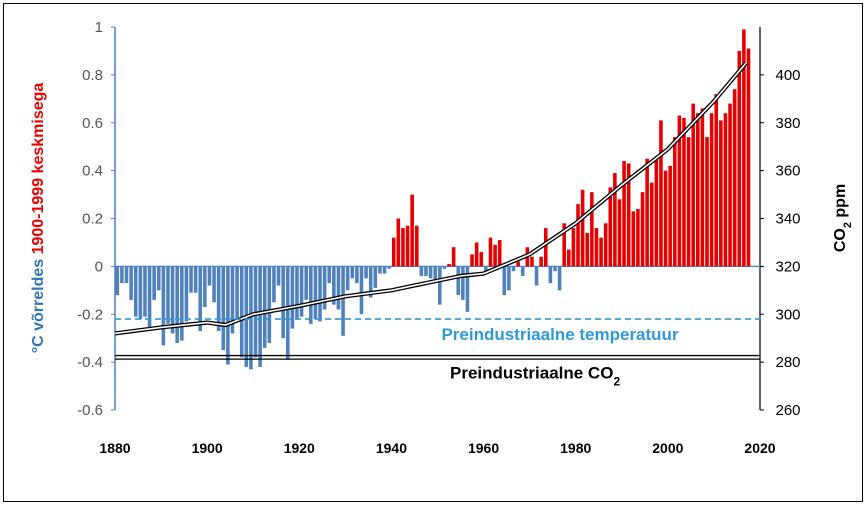 Image resolution: width=868 pixels, height=507 pixels. I want to click on preindustrial-temperature-label: Preindustriaalne temperatuur, so click(560, 334).